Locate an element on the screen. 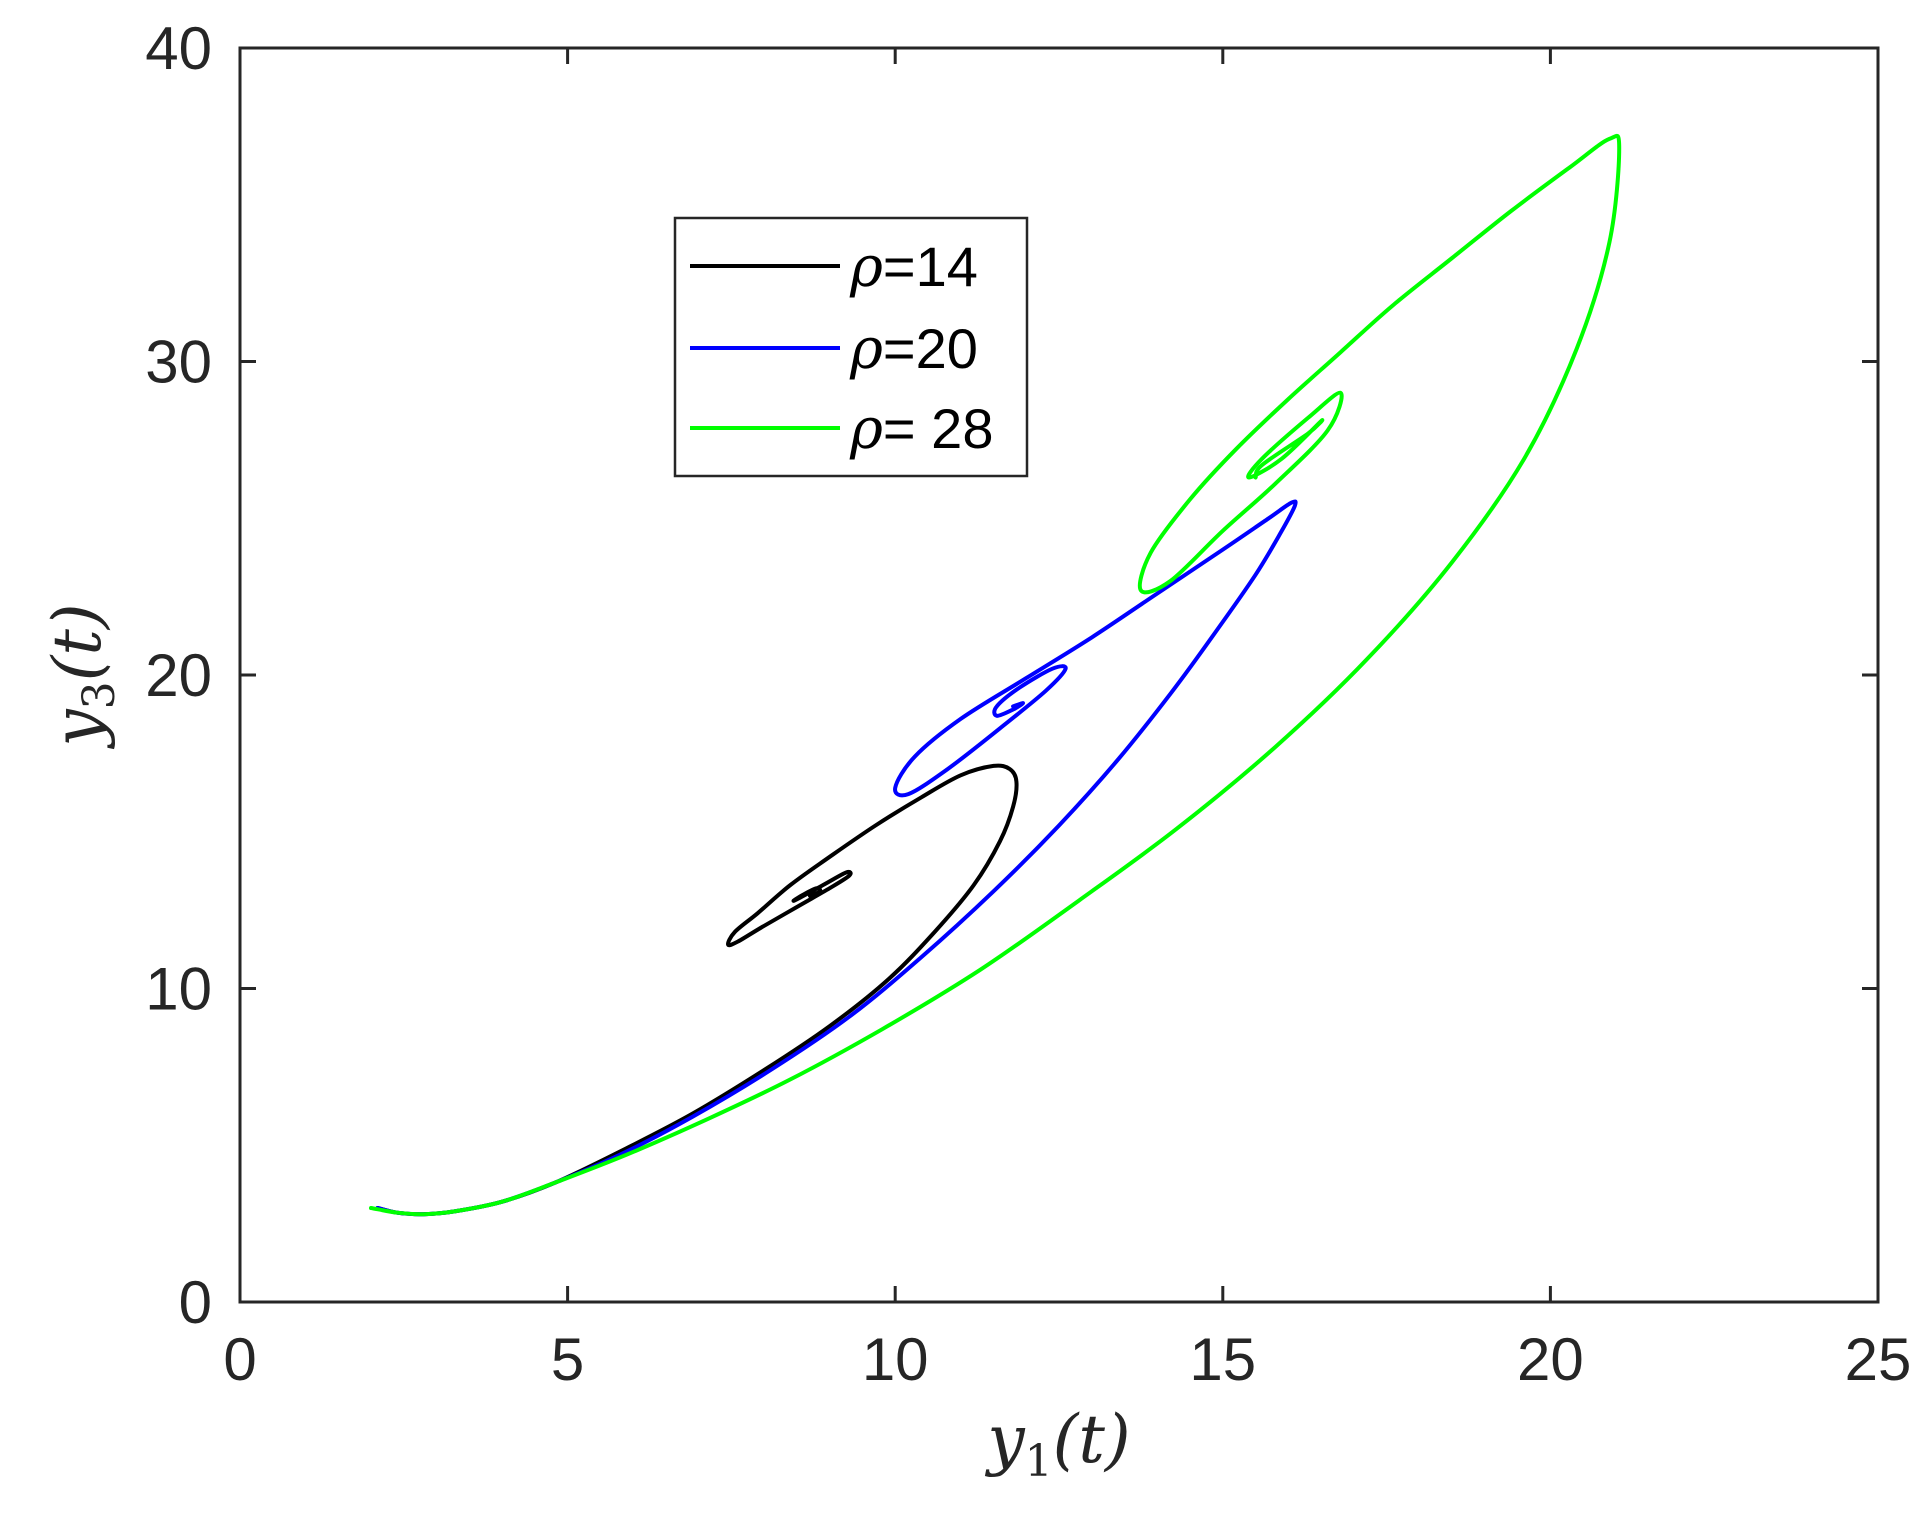 Image resolution: width=1917 pixels, height=1518 pixels. x-tick-label: 20 is located at coordinates (1550, 1359).